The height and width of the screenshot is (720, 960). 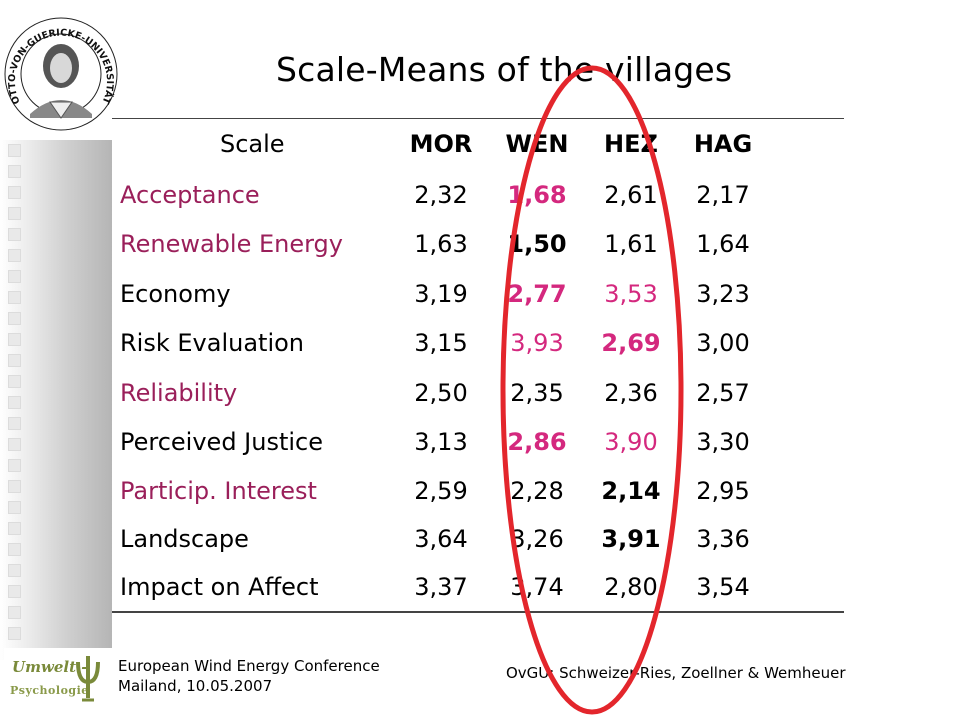 I want to click on cell-wen: 1,68, so click(x=537, y=195).